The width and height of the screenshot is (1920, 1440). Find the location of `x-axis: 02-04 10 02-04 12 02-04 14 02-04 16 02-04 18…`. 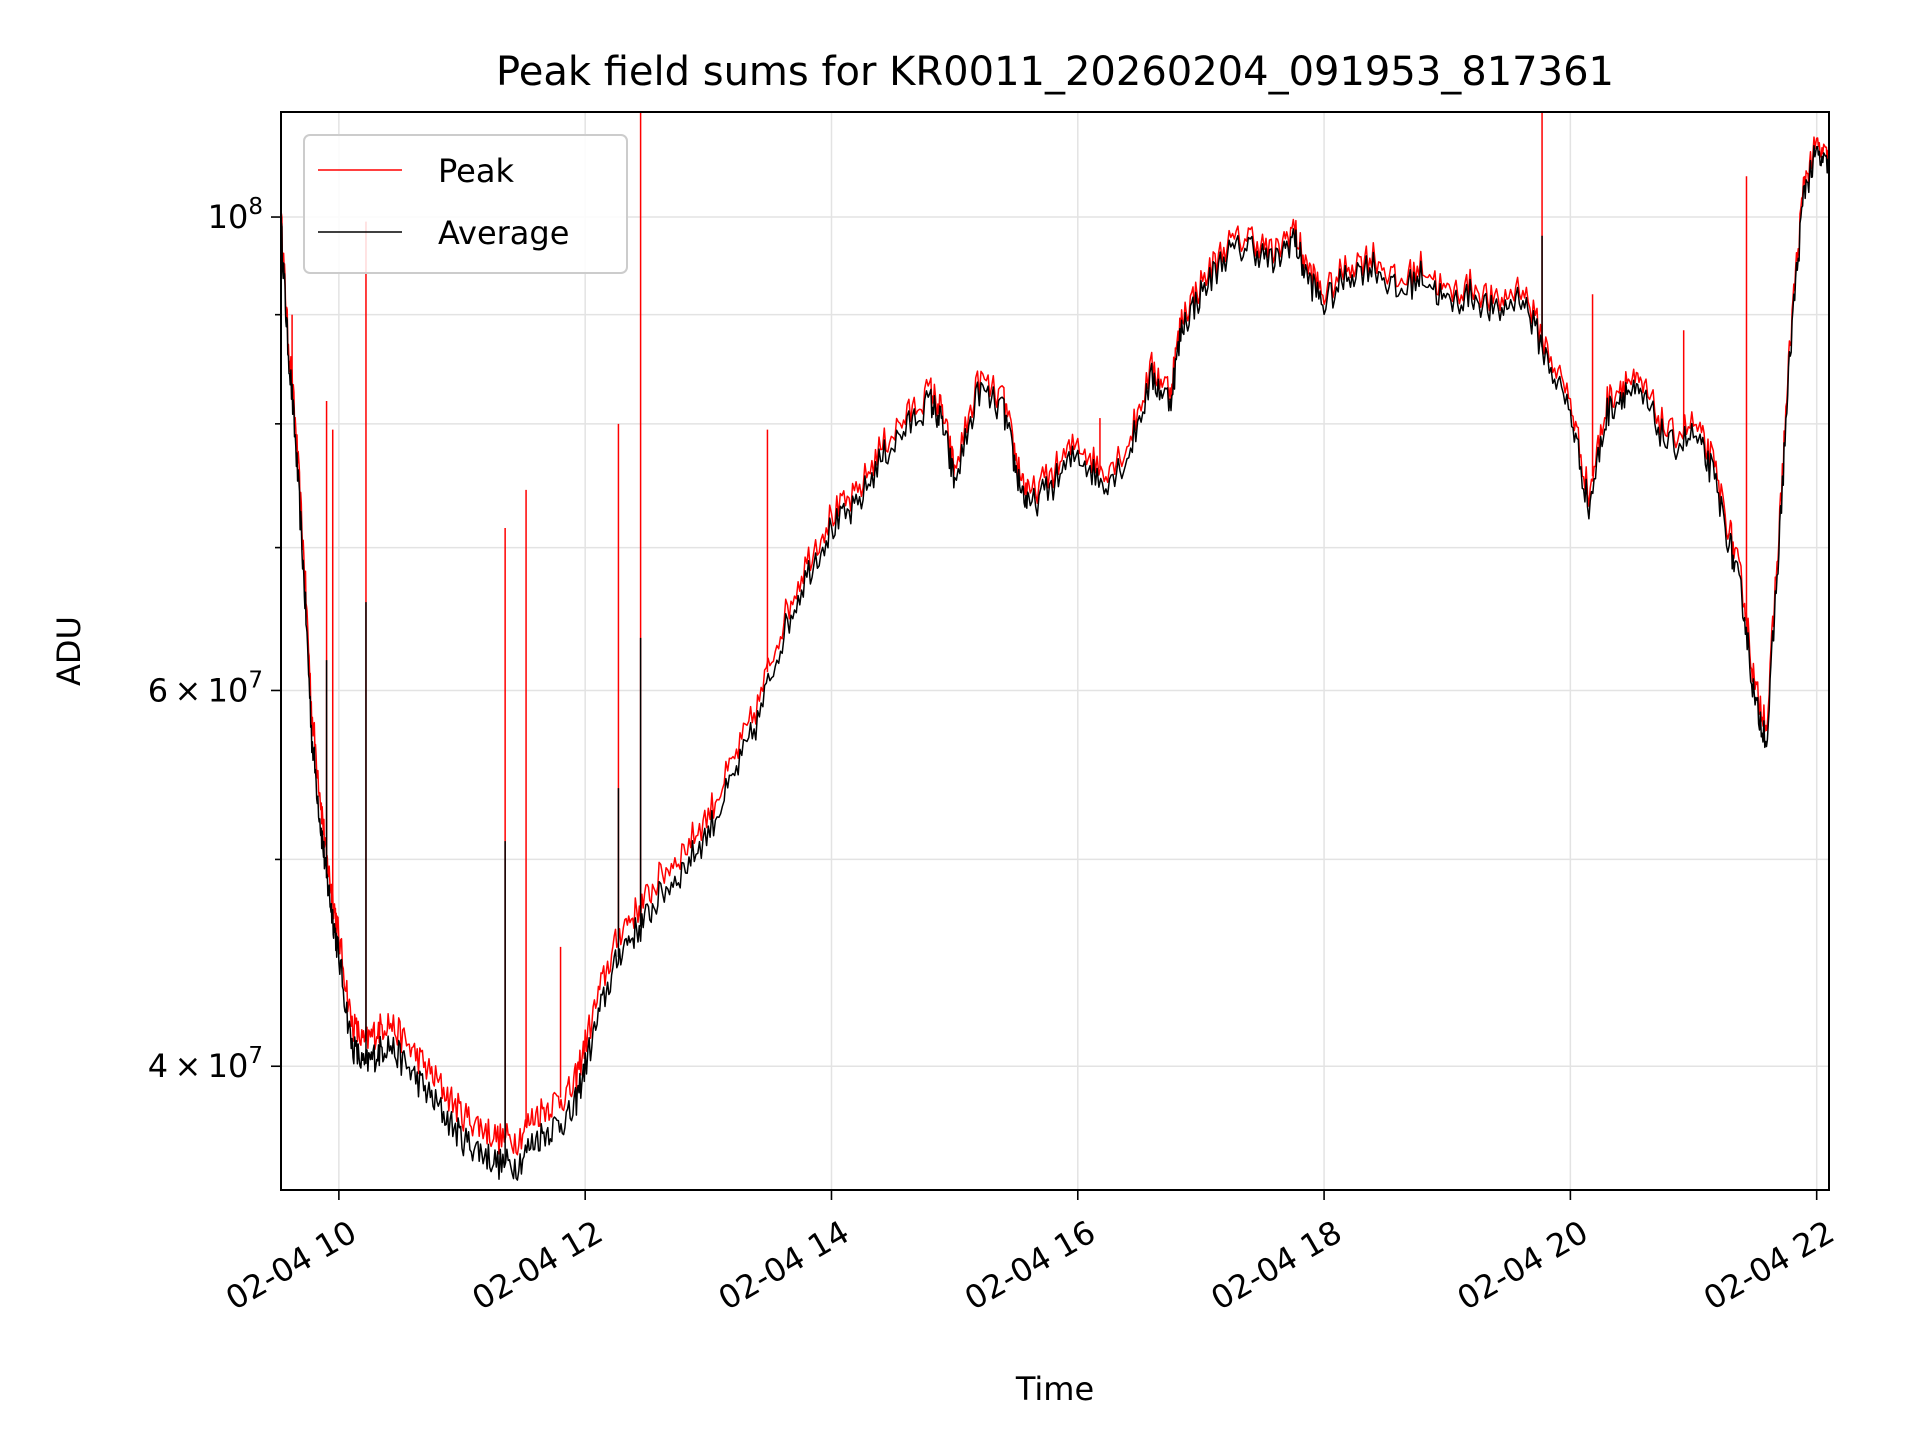

x-axis: 02-04 10 02-04 12 02-04 14 02-04 16 02-04 18… is located at coordinates (1030, 1254).